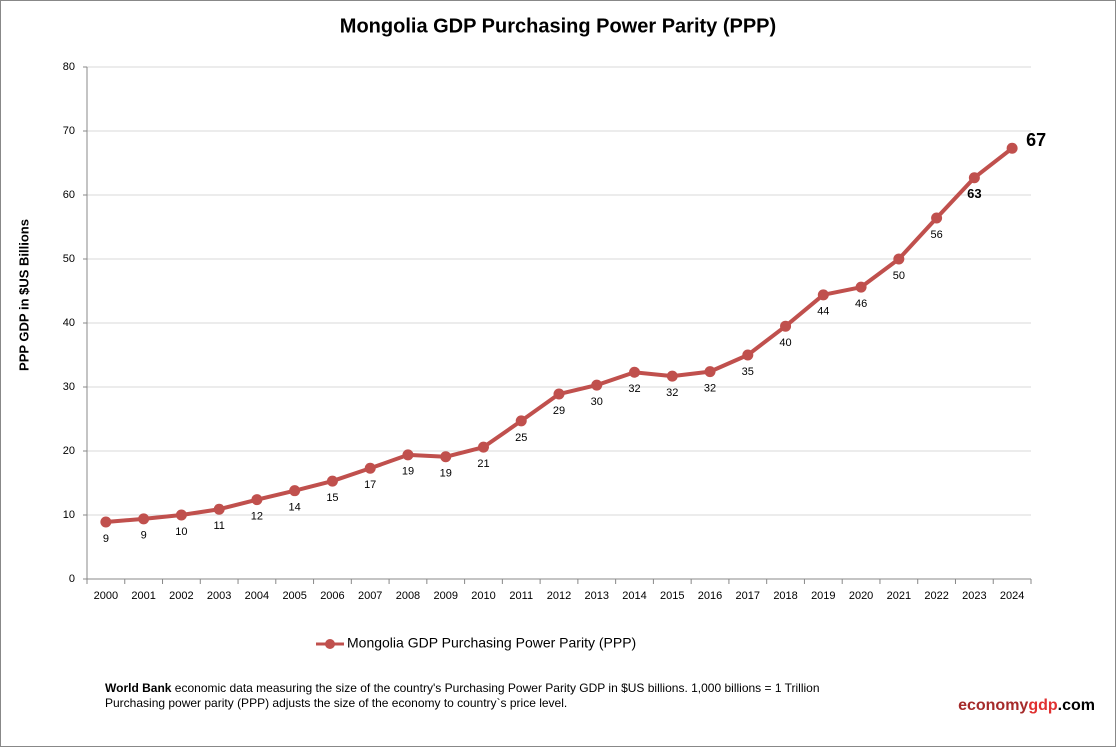 The width and height of the screenshot is (1116, 747). Describe the element at coordinates (993, 705) in the screenshot. I see `brand-part: economy` at that location.